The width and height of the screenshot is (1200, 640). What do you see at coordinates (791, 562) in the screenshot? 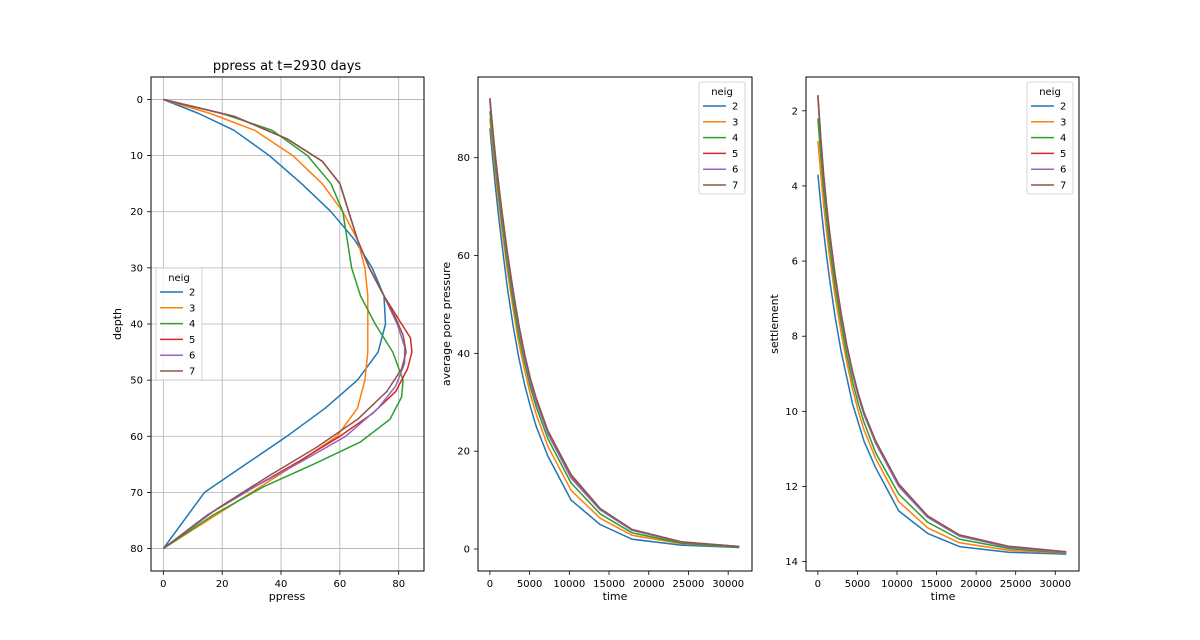
I see `y-tick-label: 14` at bounding box center [791, 562].